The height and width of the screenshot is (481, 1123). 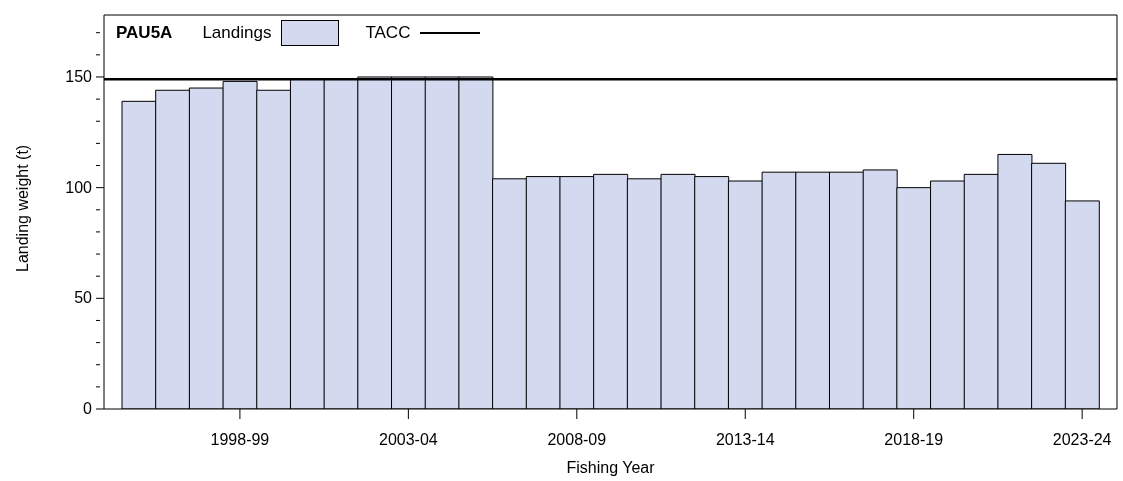 What do you see at coordinates (79, 187) in the screenshot?
I see `y-tick-label: 100` at bounding box center [79, 187].